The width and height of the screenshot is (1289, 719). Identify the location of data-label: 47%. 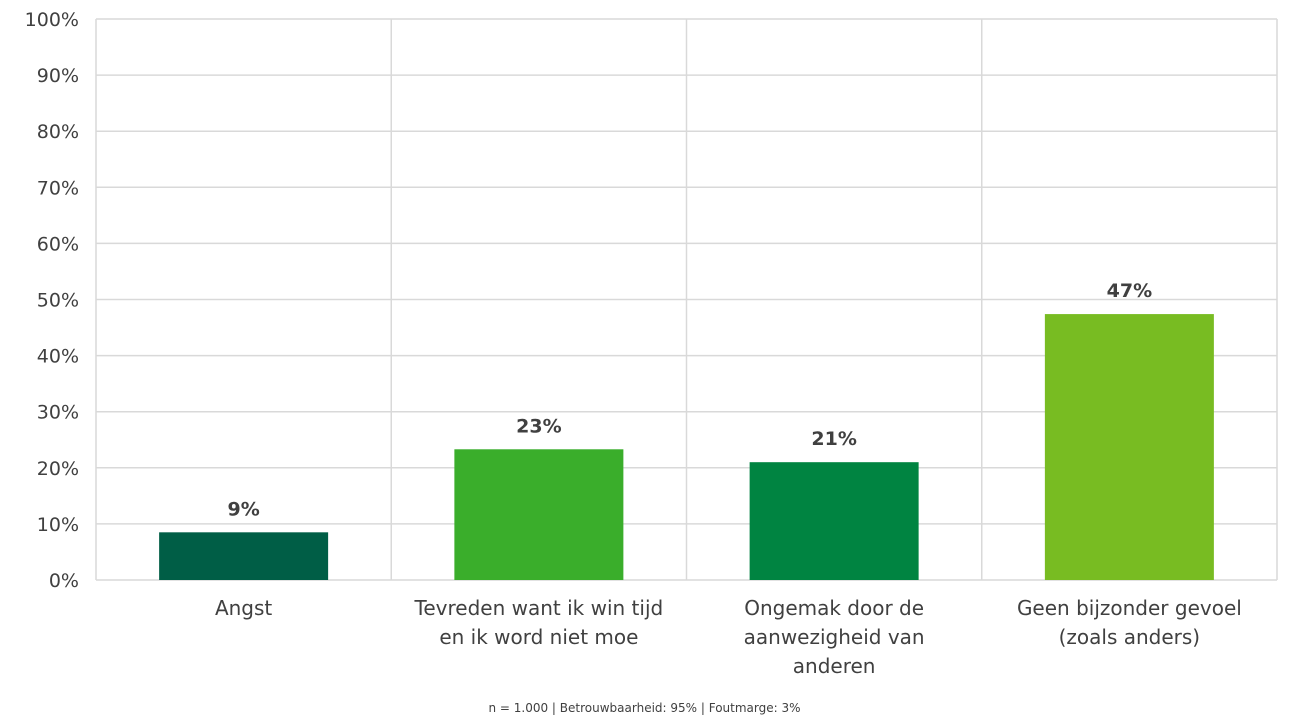
(1129, 291).